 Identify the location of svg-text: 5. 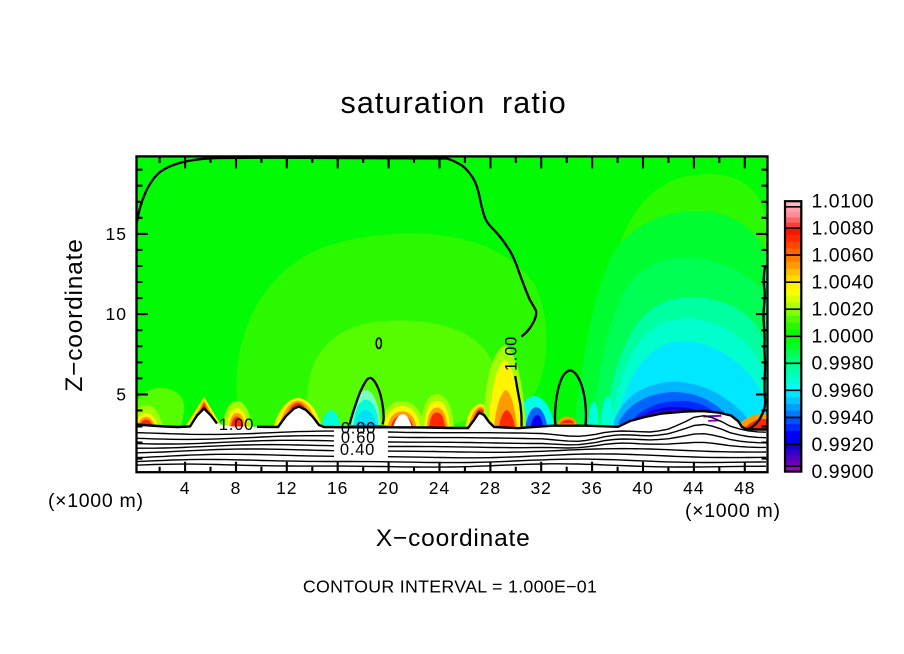
(121, 394).